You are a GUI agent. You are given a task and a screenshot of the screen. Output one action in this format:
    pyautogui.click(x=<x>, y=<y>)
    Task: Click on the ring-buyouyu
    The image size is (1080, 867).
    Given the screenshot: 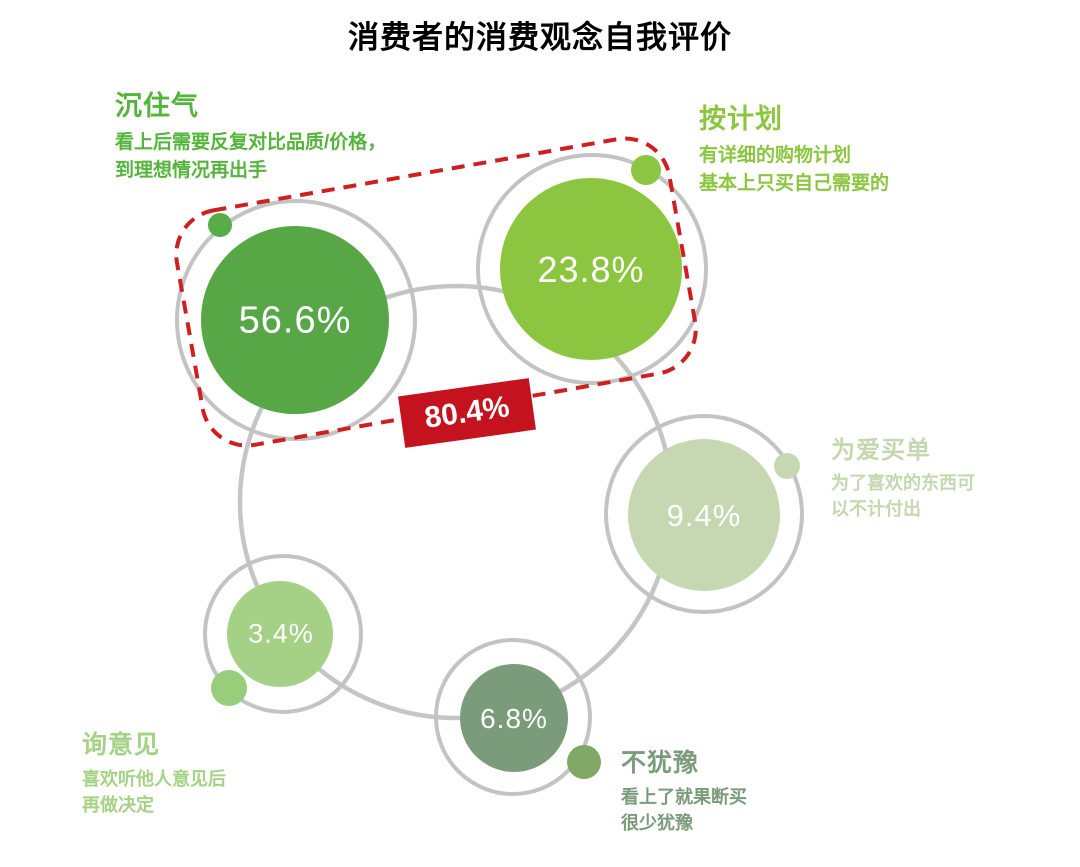 What is the action you would take?
    pyautogui.click(x=513, y=717)
    